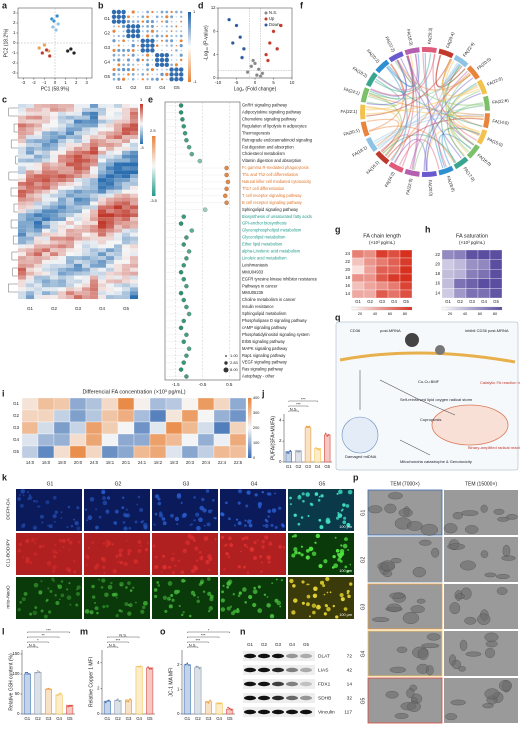 This screenshot has height=730, width=520. What do you see at coordinates (469, 174) in the screenshot?
I see `fa-label: FA(17:0)` at bounding box center [469, 174].